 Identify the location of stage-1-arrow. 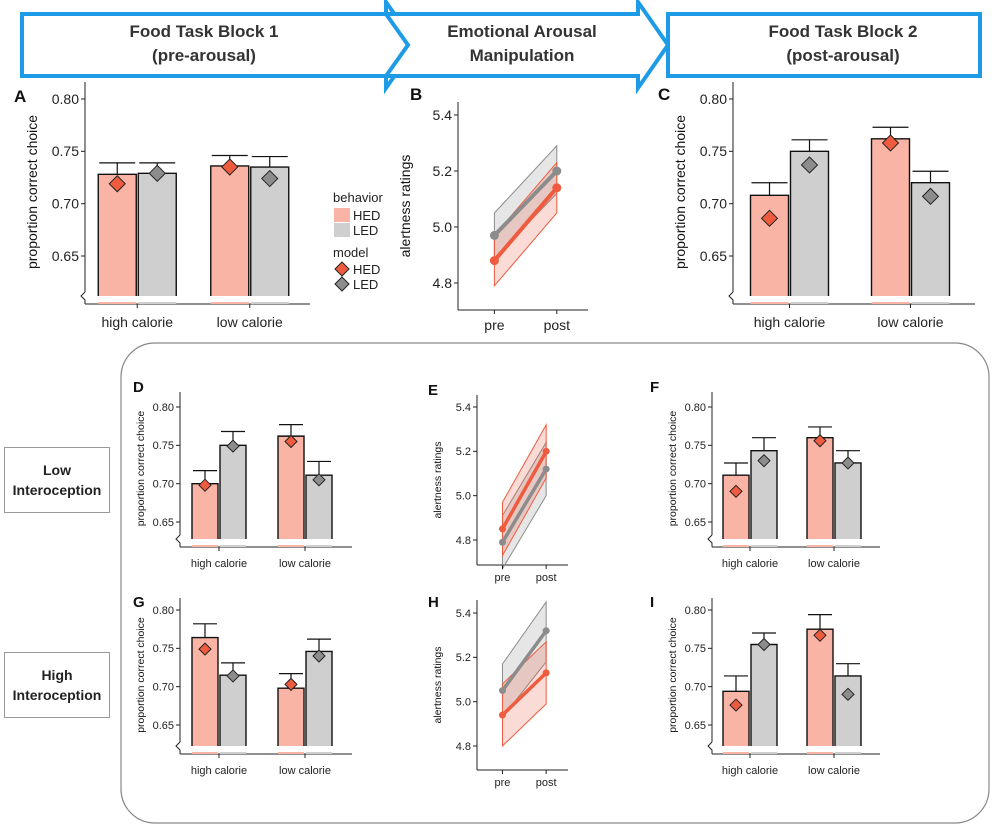
(219, 47).